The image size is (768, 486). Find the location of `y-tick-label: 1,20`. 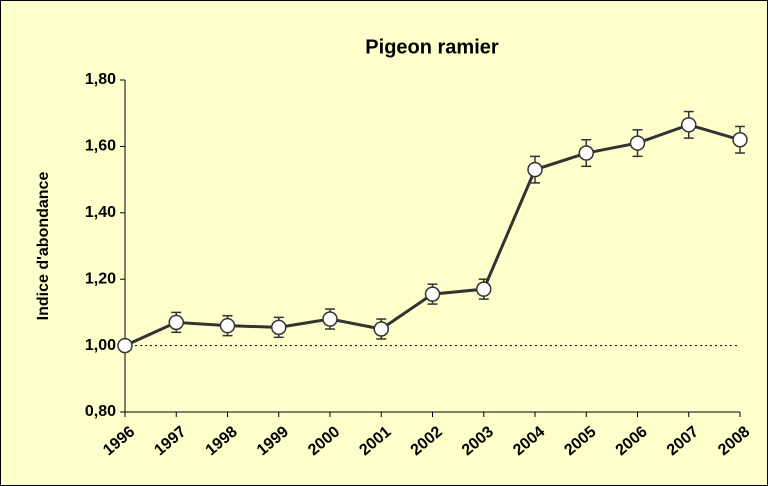

y-tick-label: 1,20 is located at coordinates (100, 278).